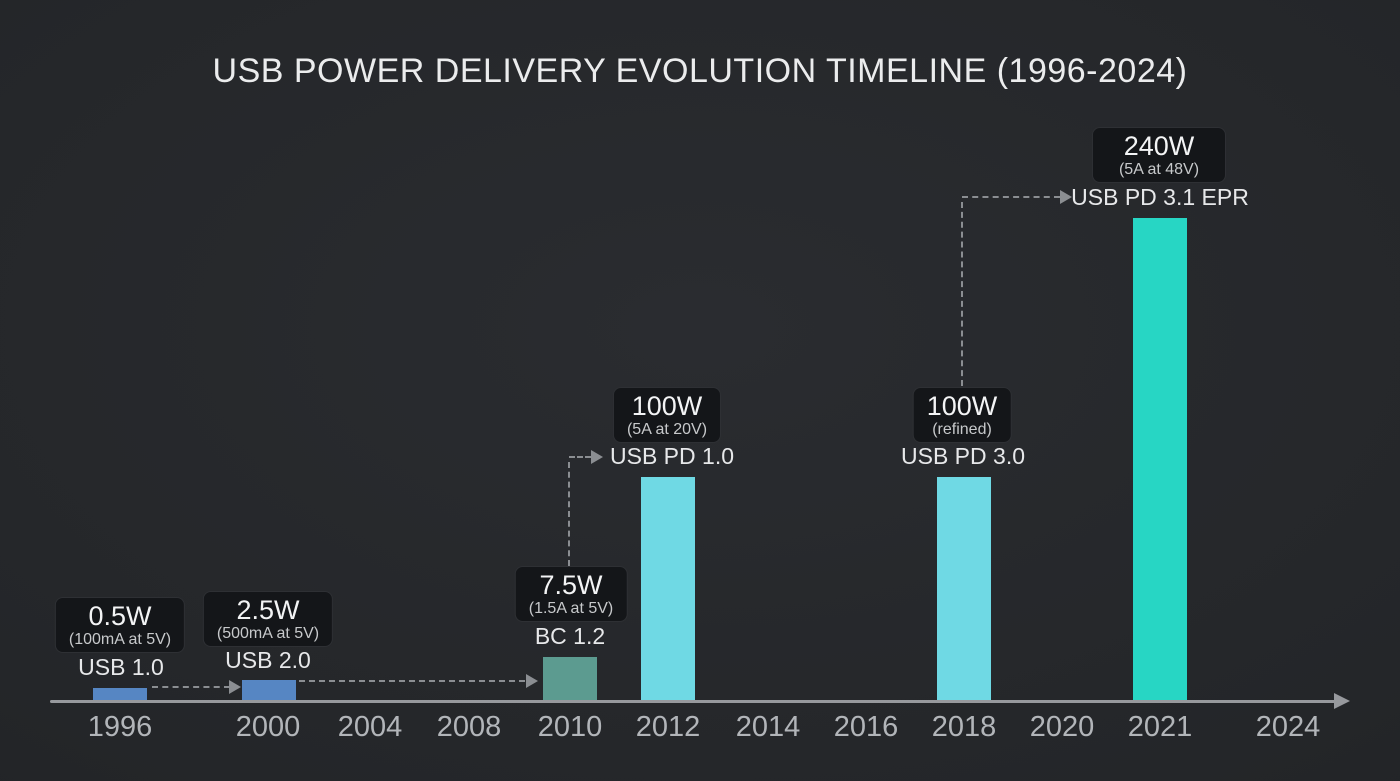  Describe the element at coordinates (1011, 197) in the screenshot. I see `connector-2018-2021-line` at that location.